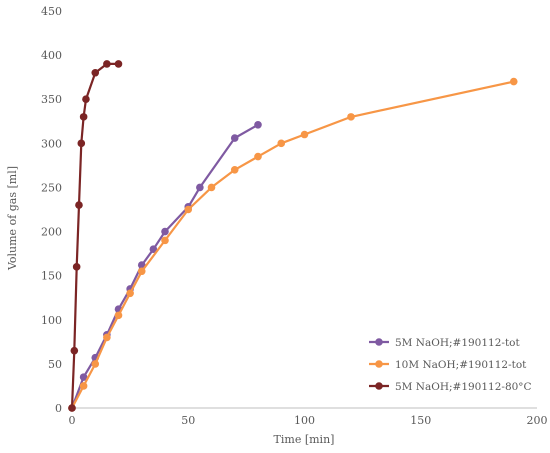 Image resolution: width=550 pixels, height=453 pixels. What do you see at coordinates (51, 320) in the screenshot?
I see `y-tick-label: 100` at bounding box center [51, 320].